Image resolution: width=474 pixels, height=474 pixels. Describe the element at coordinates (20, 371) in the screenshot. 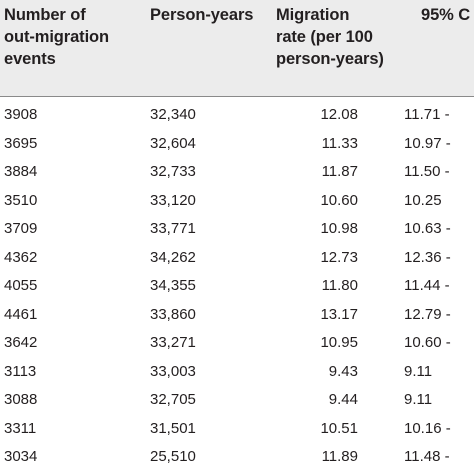

I see `cell-events: 3113` at that location.